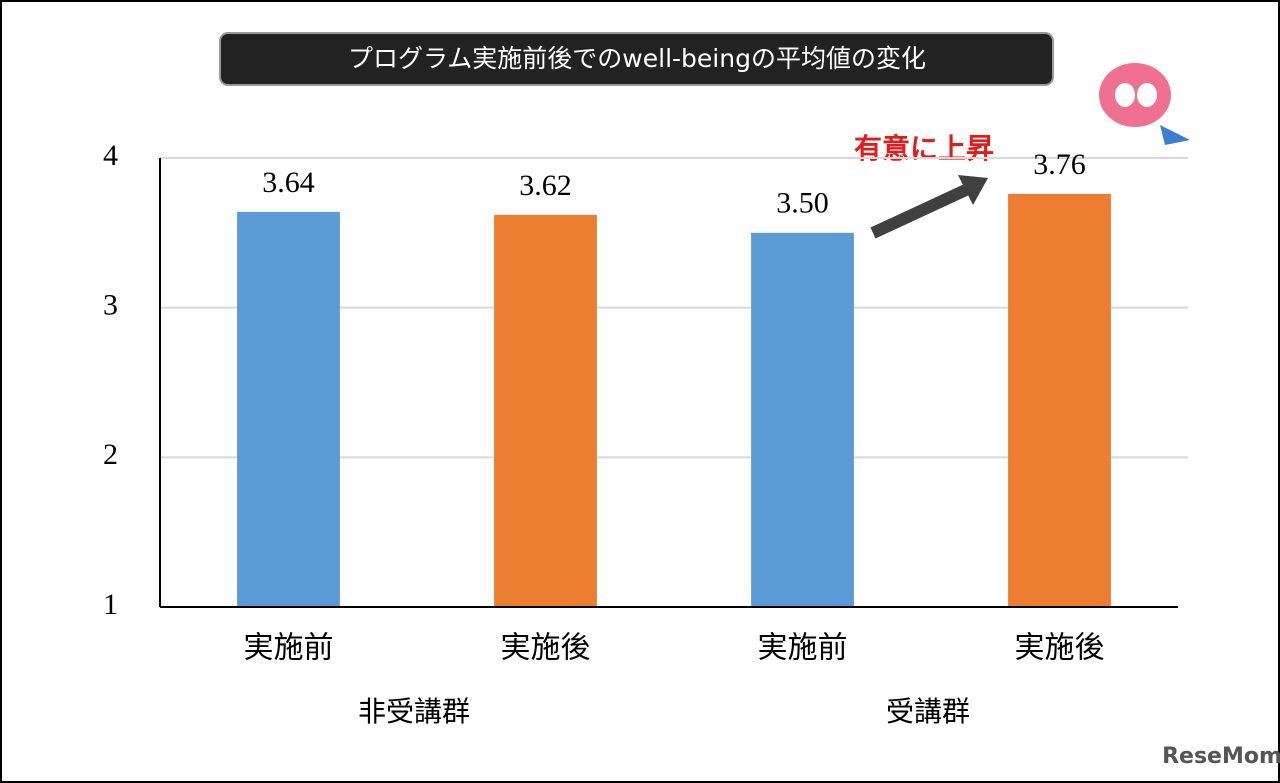  What do you see at coordinates (973, 190) in the screenshot?
I see `annotation-arrowhead` at bounding box center [973, 190].